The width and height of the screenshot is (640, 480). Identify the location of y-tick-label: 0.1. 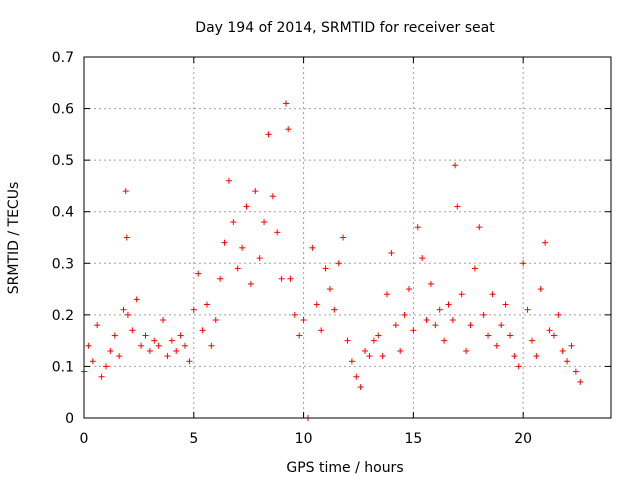
(63, 367).